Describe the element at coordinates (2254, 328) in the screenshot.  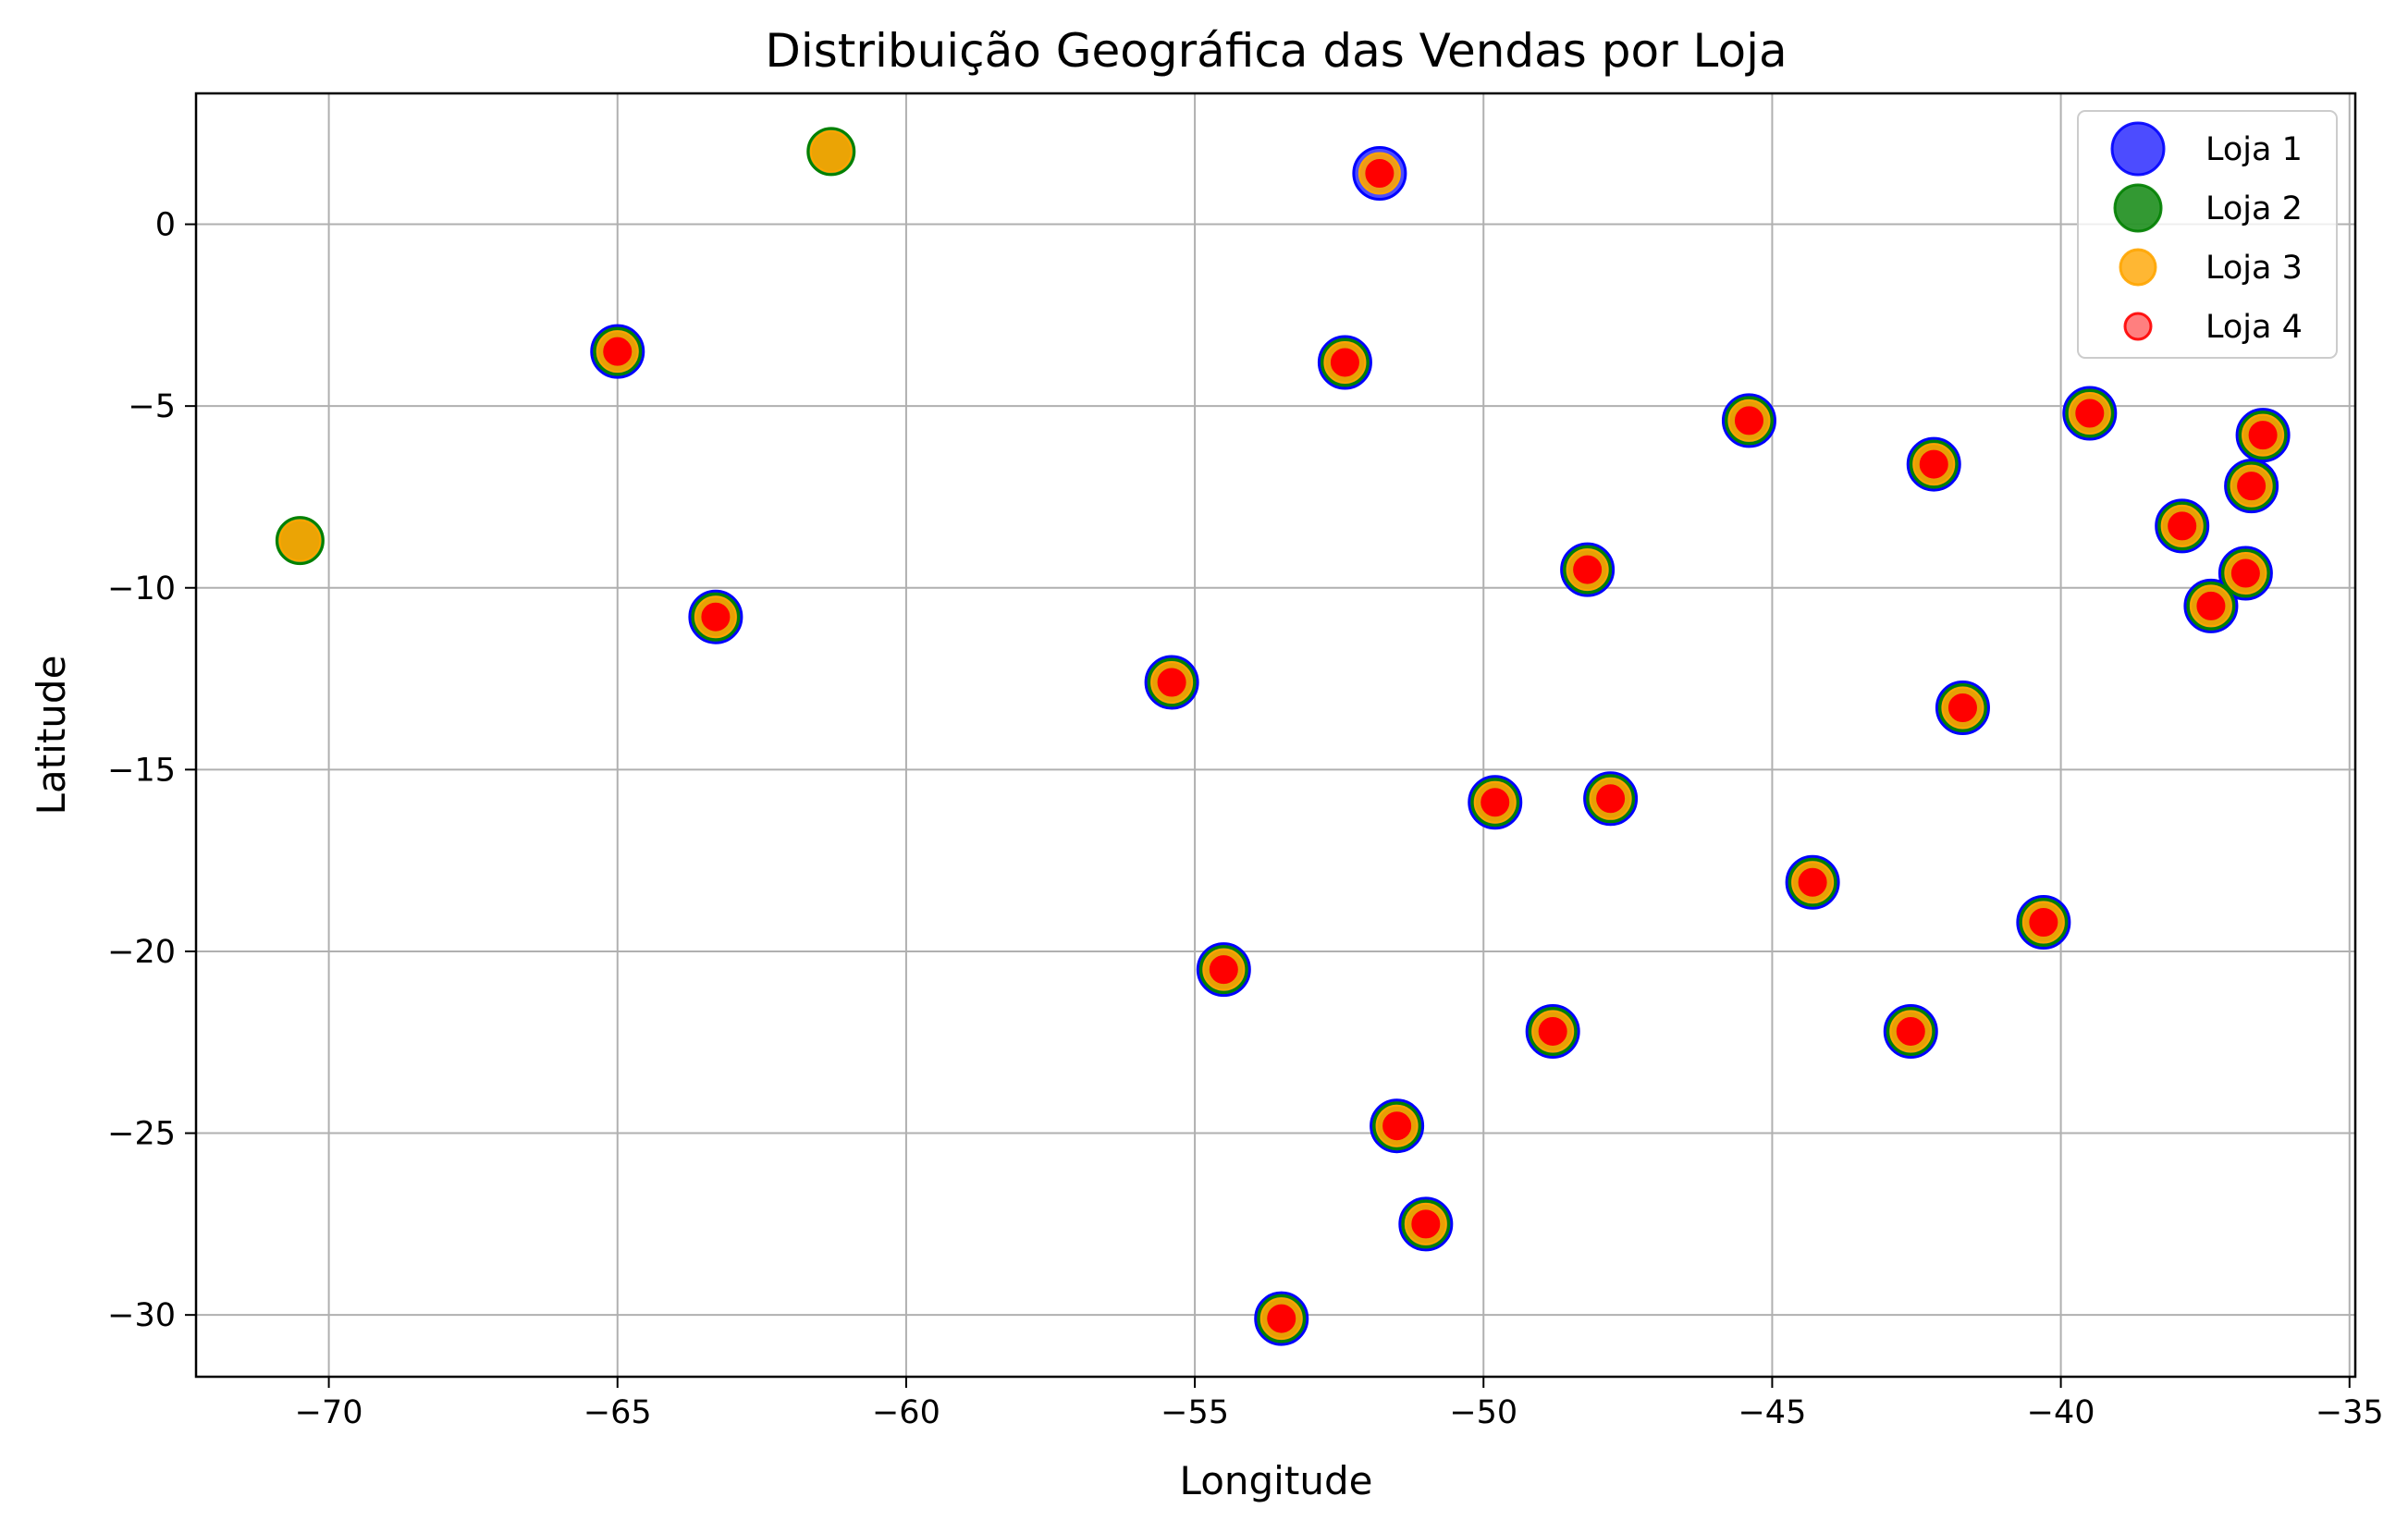
I see `legend-label: Loja 4` at that location.